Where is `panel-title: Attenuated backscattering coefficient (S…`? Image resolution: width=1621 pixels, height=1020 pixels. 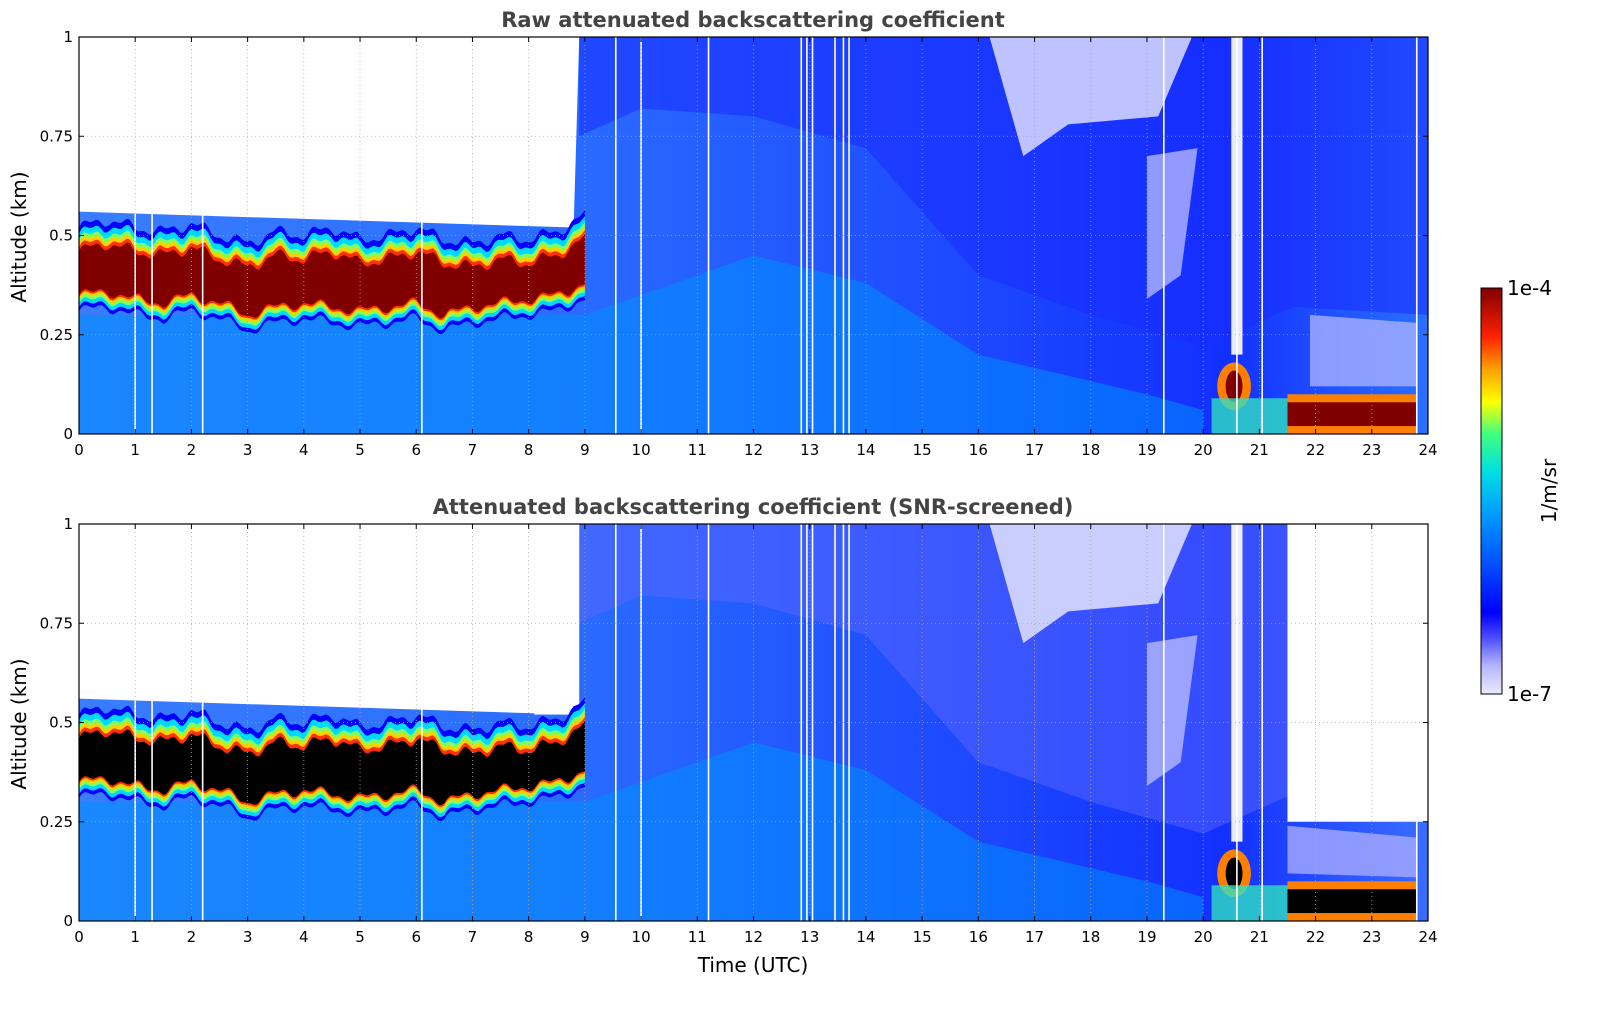 panel-title: Attenuated backscattering coefficient (S… is located at coordinates (753, 507).